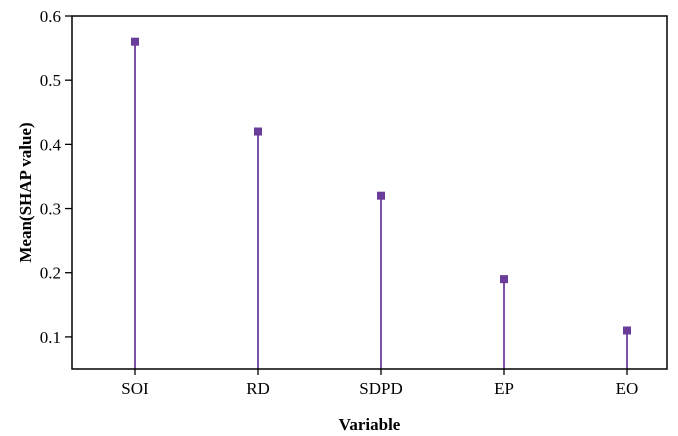 The width and height of the screenshot is (678, 436). Describe the element at coordinates (258, 131) in the screenshot. I see `marker-rd` at that location.